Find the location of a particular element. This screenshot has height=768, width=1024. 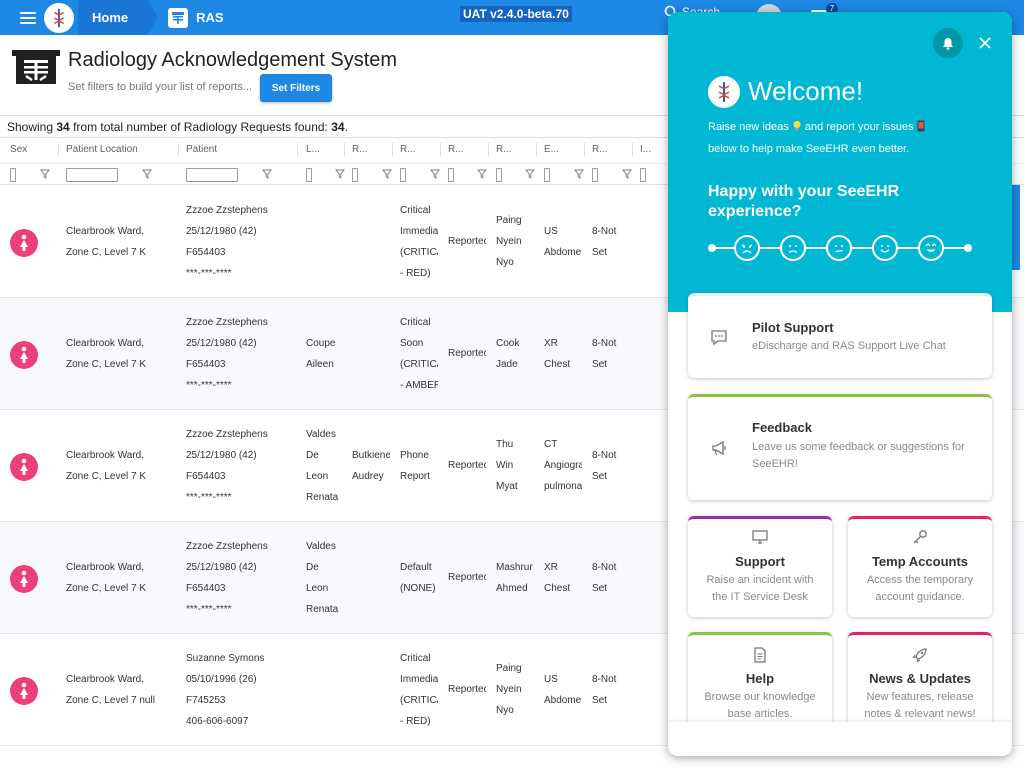

rating-love-face-icon is located at coordinates (931, 248).